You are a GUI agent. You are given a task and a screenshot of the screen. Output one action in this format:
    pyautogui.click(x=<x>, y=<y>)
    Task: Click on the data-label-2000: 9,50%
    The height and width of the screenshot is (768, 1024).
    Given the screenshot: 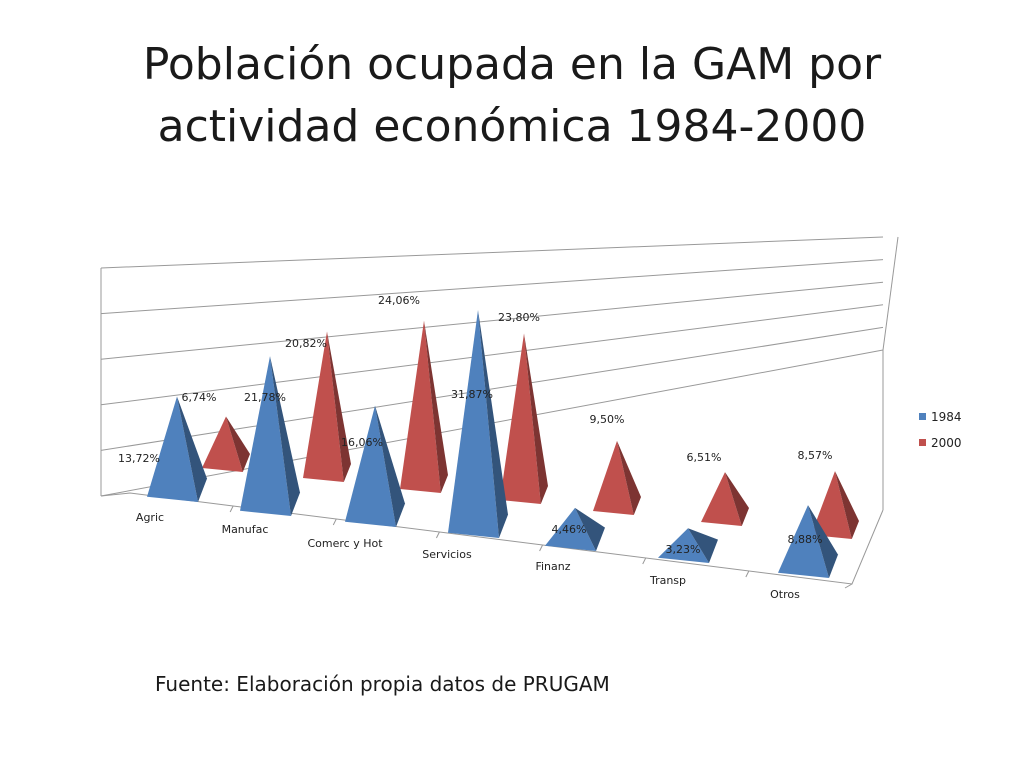 What is the action you would take?
    pyautogui.click(x=607, y=419)
    